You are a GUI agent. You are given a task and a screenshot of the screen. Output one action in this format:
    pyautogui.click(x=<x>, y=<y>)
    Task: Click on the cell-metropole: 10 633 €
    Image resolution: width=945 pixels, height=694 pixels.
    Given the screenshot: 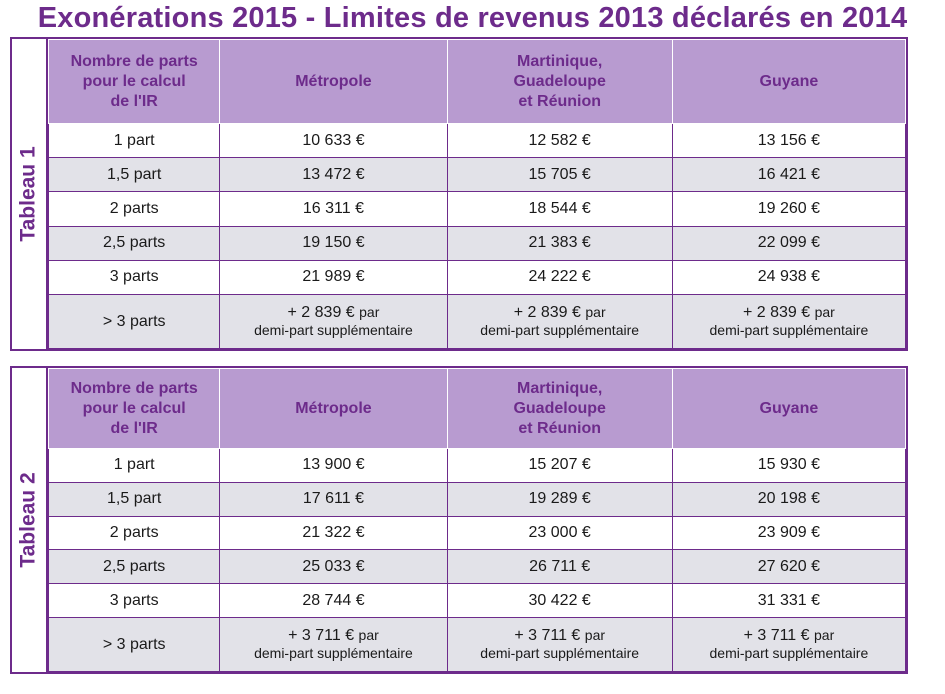 What is the action you would take?
    pyautogui.click(x=333, y=140)
    